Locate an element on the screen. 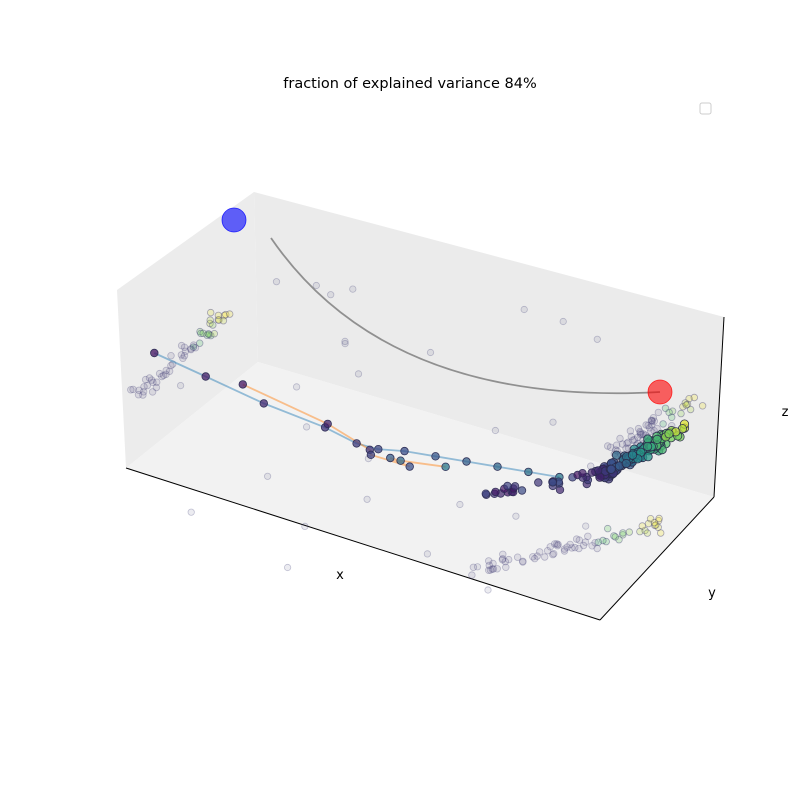 This screenshot has height=800, width=800. legend-box is located at coordinates (705, 108).